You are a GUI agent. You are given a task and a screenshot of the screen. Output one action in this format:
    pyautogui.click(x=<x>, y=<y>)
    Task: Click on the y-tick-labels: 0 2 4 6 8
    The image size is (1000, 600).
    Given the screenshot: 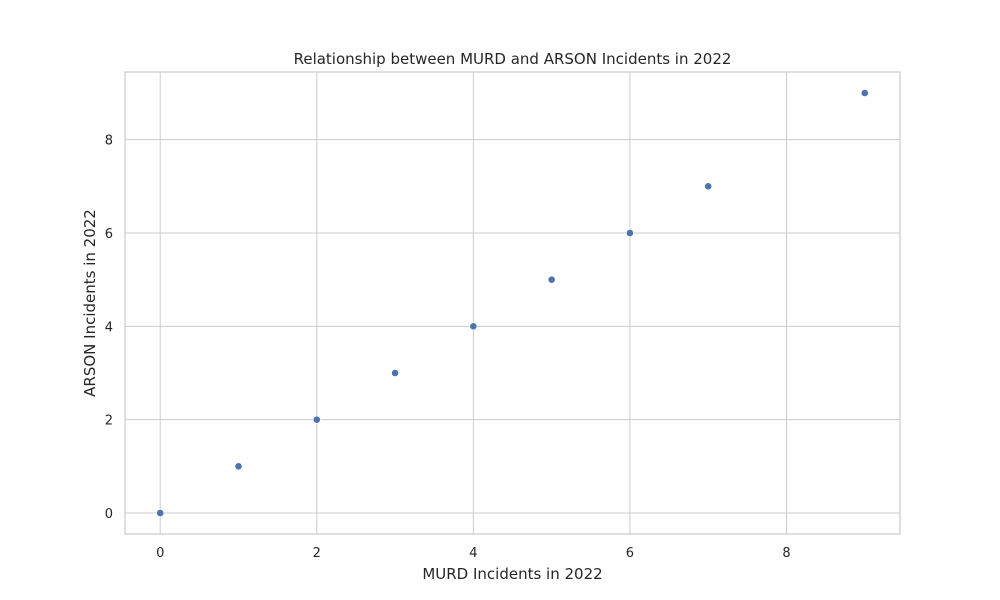 What is the action you would take?
    pyautogui.click(x=109, y=328)
    